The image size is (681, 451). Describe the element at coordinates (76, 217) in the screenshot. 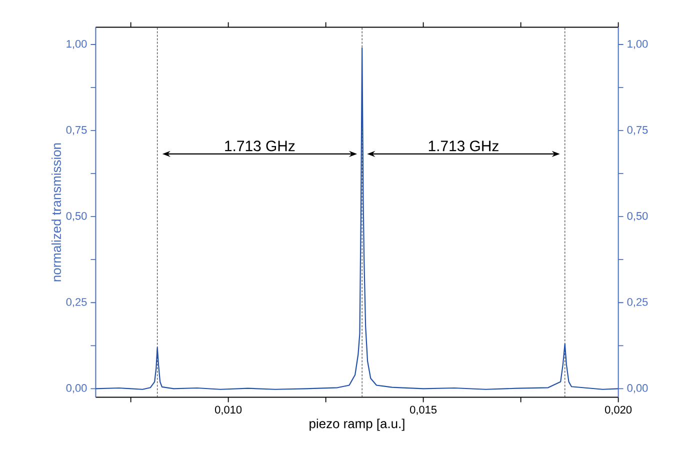

I see `y-tick-label: 0,50` at that location.